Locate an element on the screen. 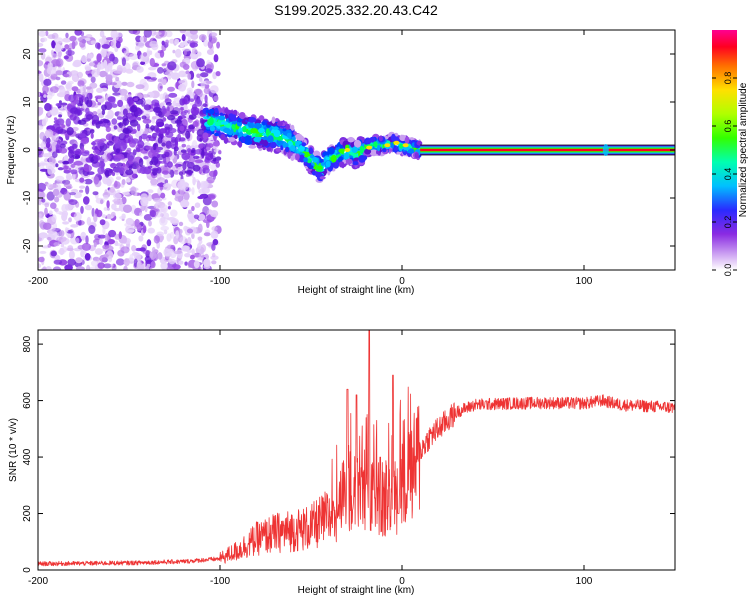  spectrogram-x-label: Height of straight line (km) is located at coordinates (356, 290).